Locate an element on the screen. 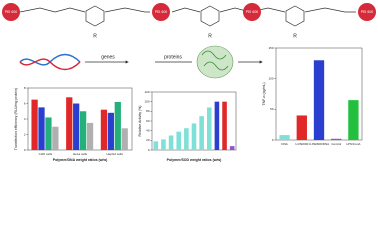 The height and width of the screenshot is (240, 378). polymer-structure: PEI 600 PEI 600 R R R is located at coordinates (189, 21).